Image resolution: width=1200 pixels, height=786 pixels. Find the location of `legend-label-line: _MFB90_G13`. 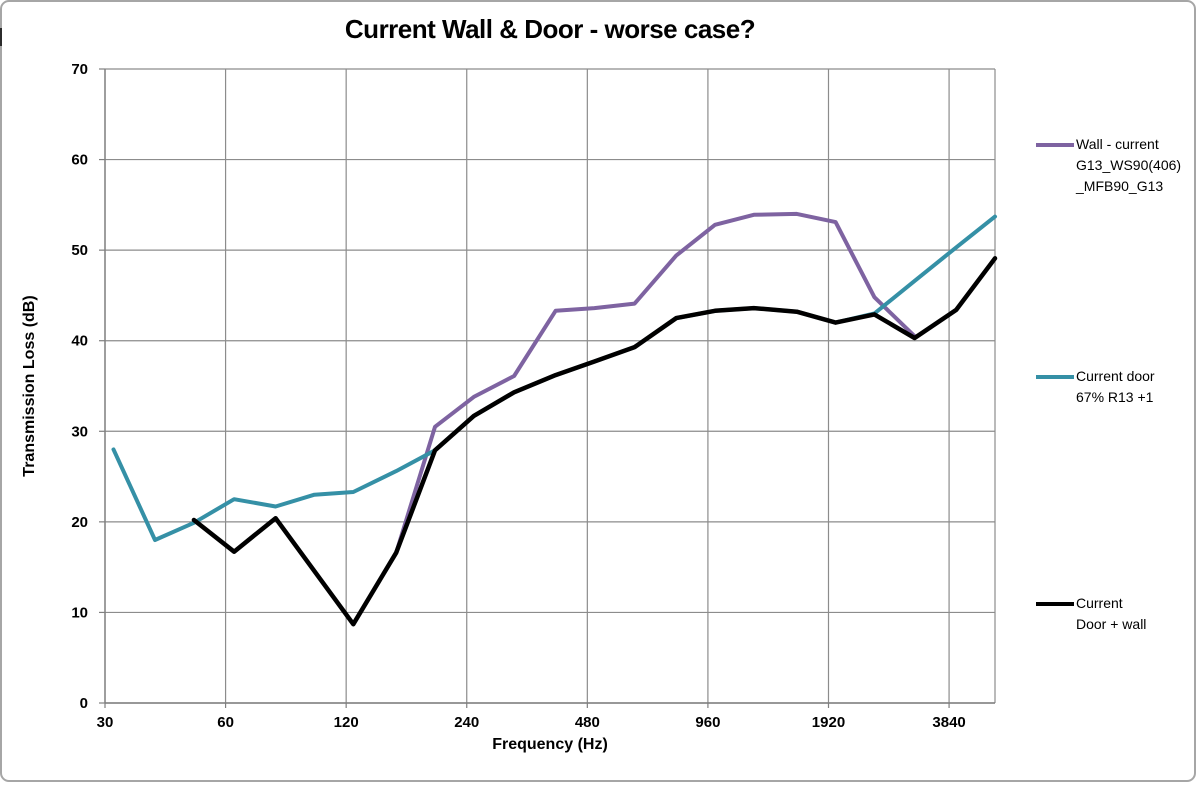

legend-label-line: _MFB90_G13 is located at coordinates (1120, 186).